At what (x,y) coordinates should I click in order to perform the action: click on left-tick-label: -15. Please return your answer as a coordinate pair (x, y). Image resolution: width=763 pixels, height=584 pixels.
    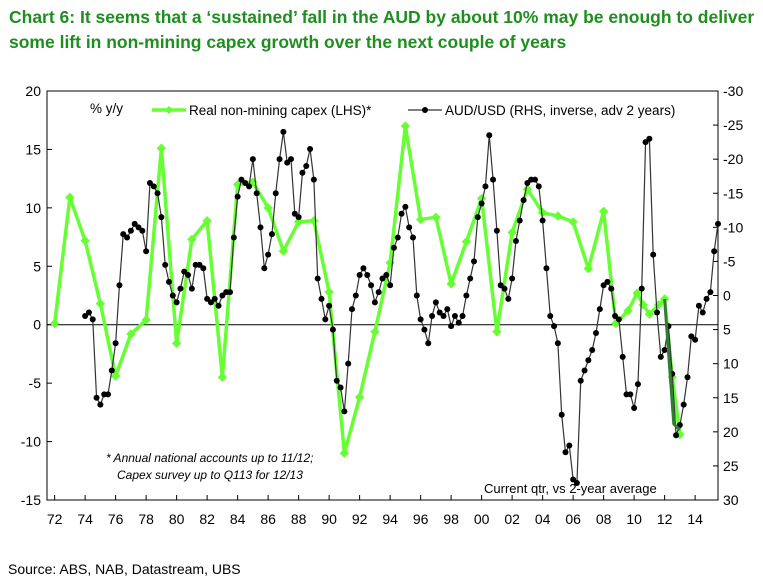
    Looking at the image, I should click on (31, 500).